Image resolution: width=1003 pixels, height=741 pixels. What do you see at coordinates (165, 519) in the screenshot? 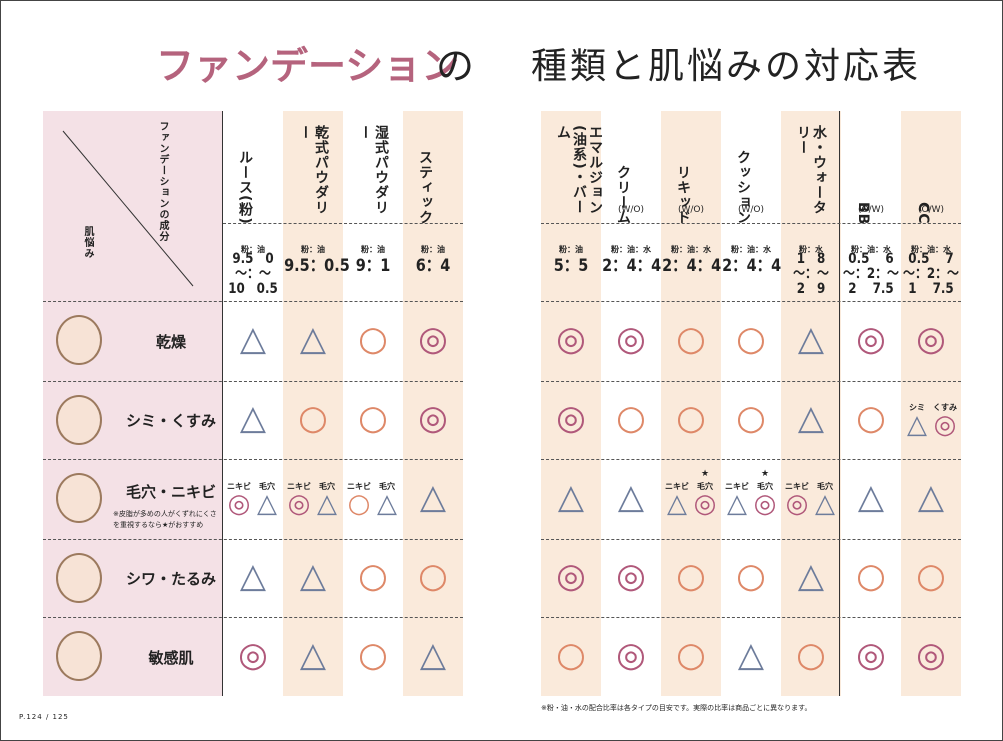
I see `row-note: ※皮脂が多めの人がくずれにくさを重視するなら★がおすすめ` at bounding box center [165, 519].